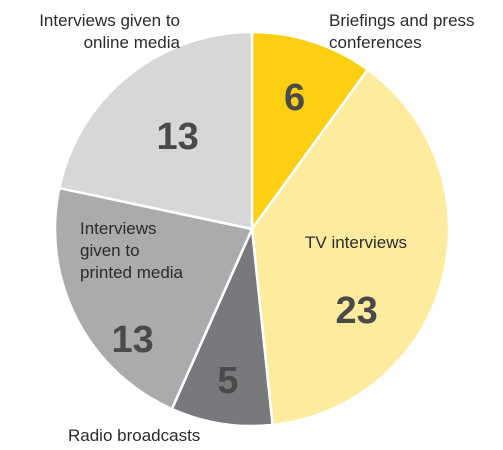  I want to click on label-briefings-line-1: Briefings and press, so click(402, 20).